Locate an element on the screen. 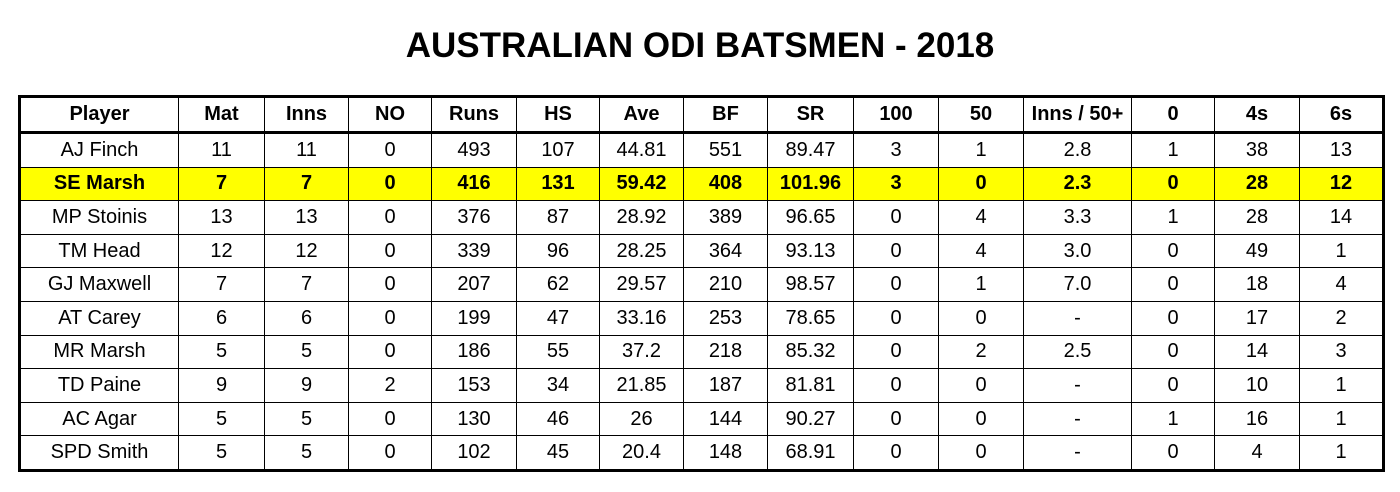  stat-cell: 28.25 is located at coordinates (641, 251).